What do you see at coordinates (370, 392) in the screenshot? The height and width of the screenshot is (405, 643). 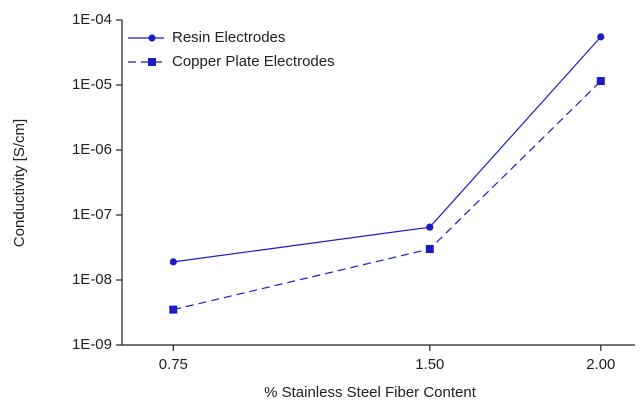 I see `x-axis-label: % Stainless Steel Fiber Content` at bounding box center [370, 392].